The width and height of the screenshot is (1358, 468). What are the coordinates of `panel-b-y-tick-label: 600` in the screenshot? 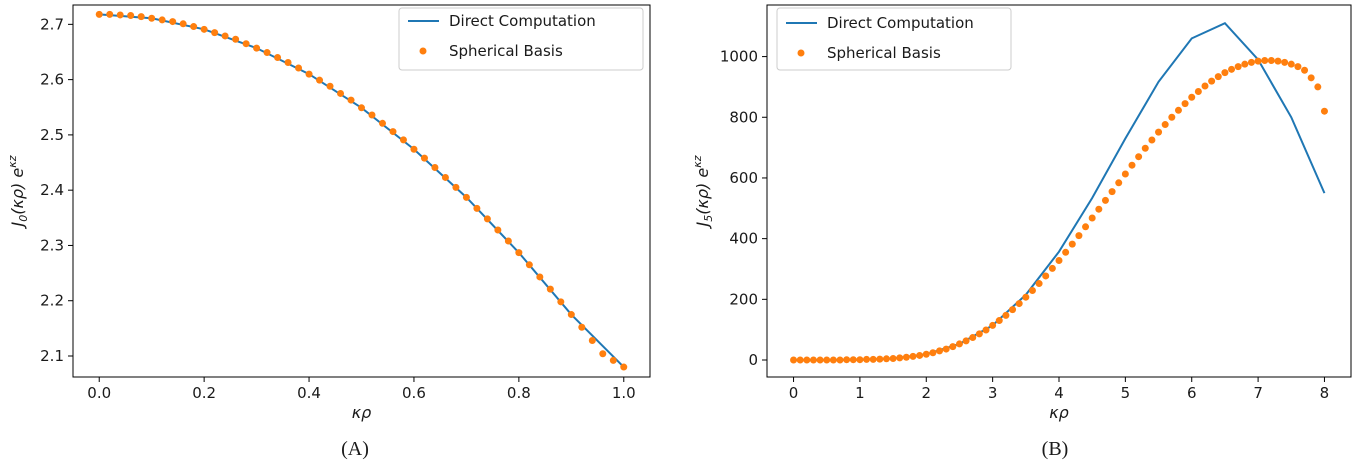 It's located at (743, 178).